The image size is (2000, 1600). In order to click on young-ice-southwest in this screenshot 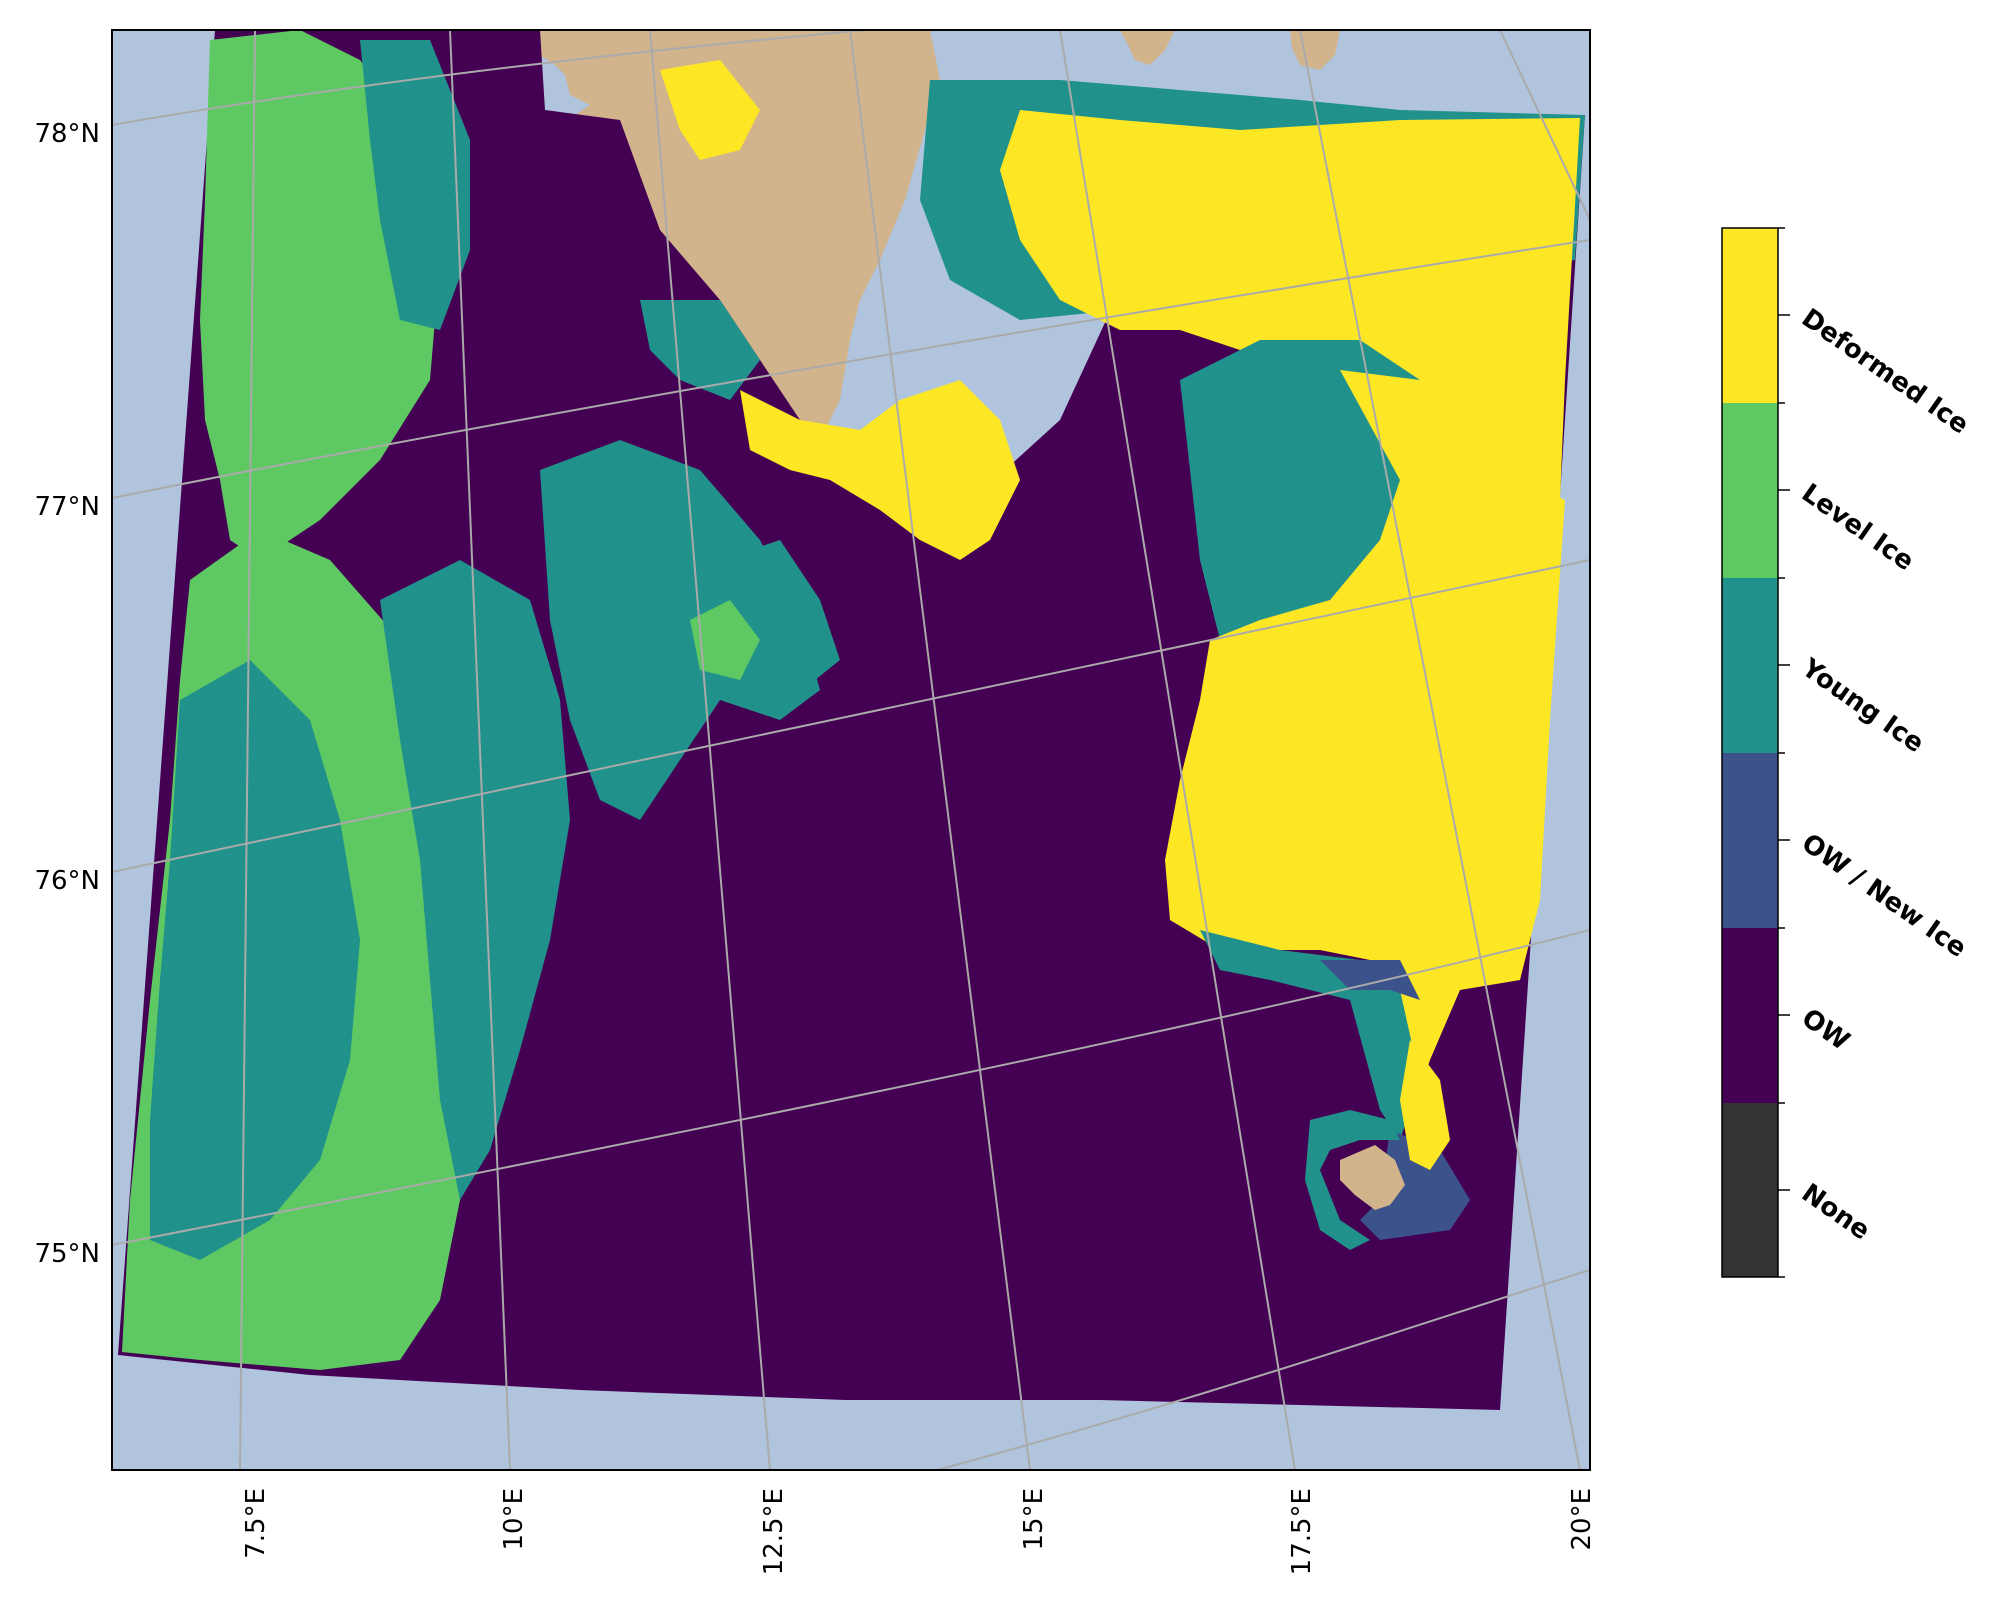, I will do `click(255, 960)`.